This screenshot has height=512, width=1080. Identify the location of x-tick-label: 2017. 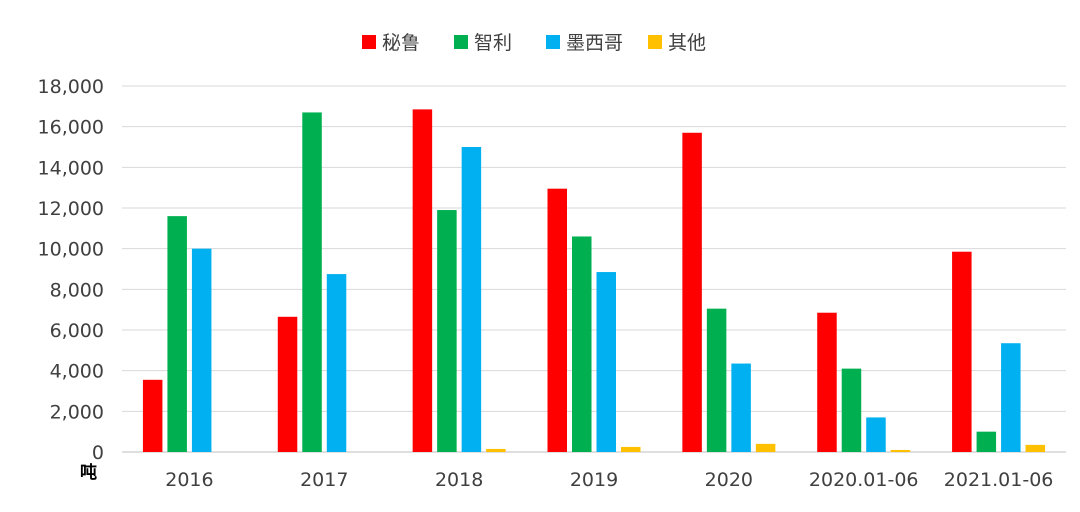
(324, 480).